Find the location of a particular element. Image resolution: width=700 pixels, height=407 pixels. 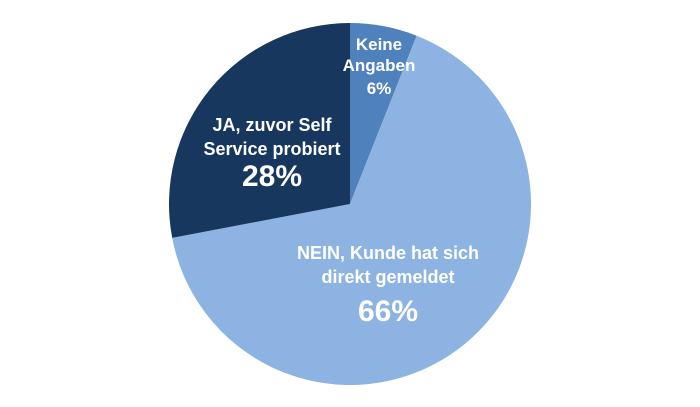

label-ja-line2: Service probiert is located at coordinates (271, 149).